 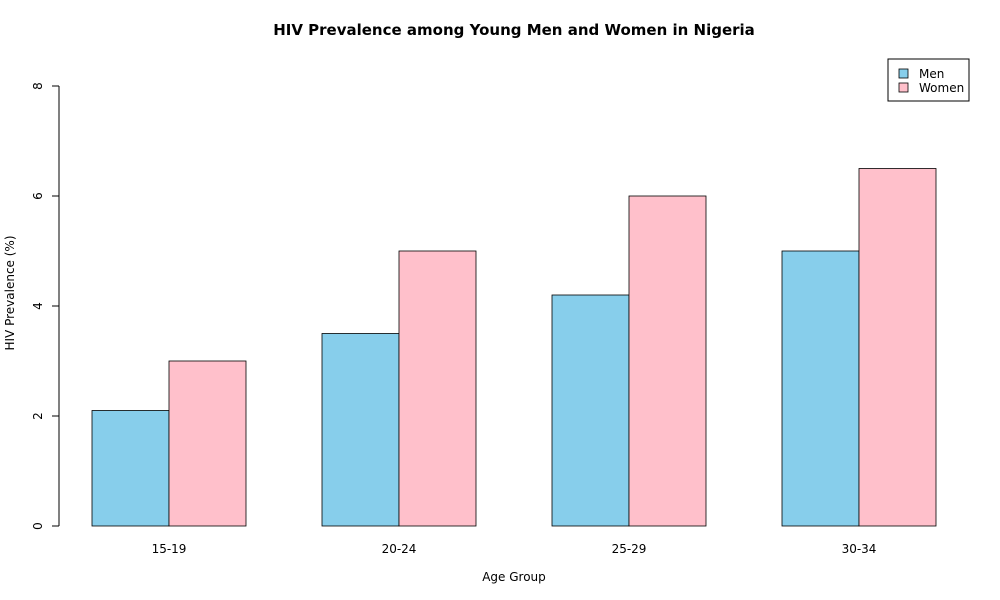 What do you see at coordinates (931, 74) in the screenshot?
I see `legend-label-men: Men` at bounding box center [931, 74].